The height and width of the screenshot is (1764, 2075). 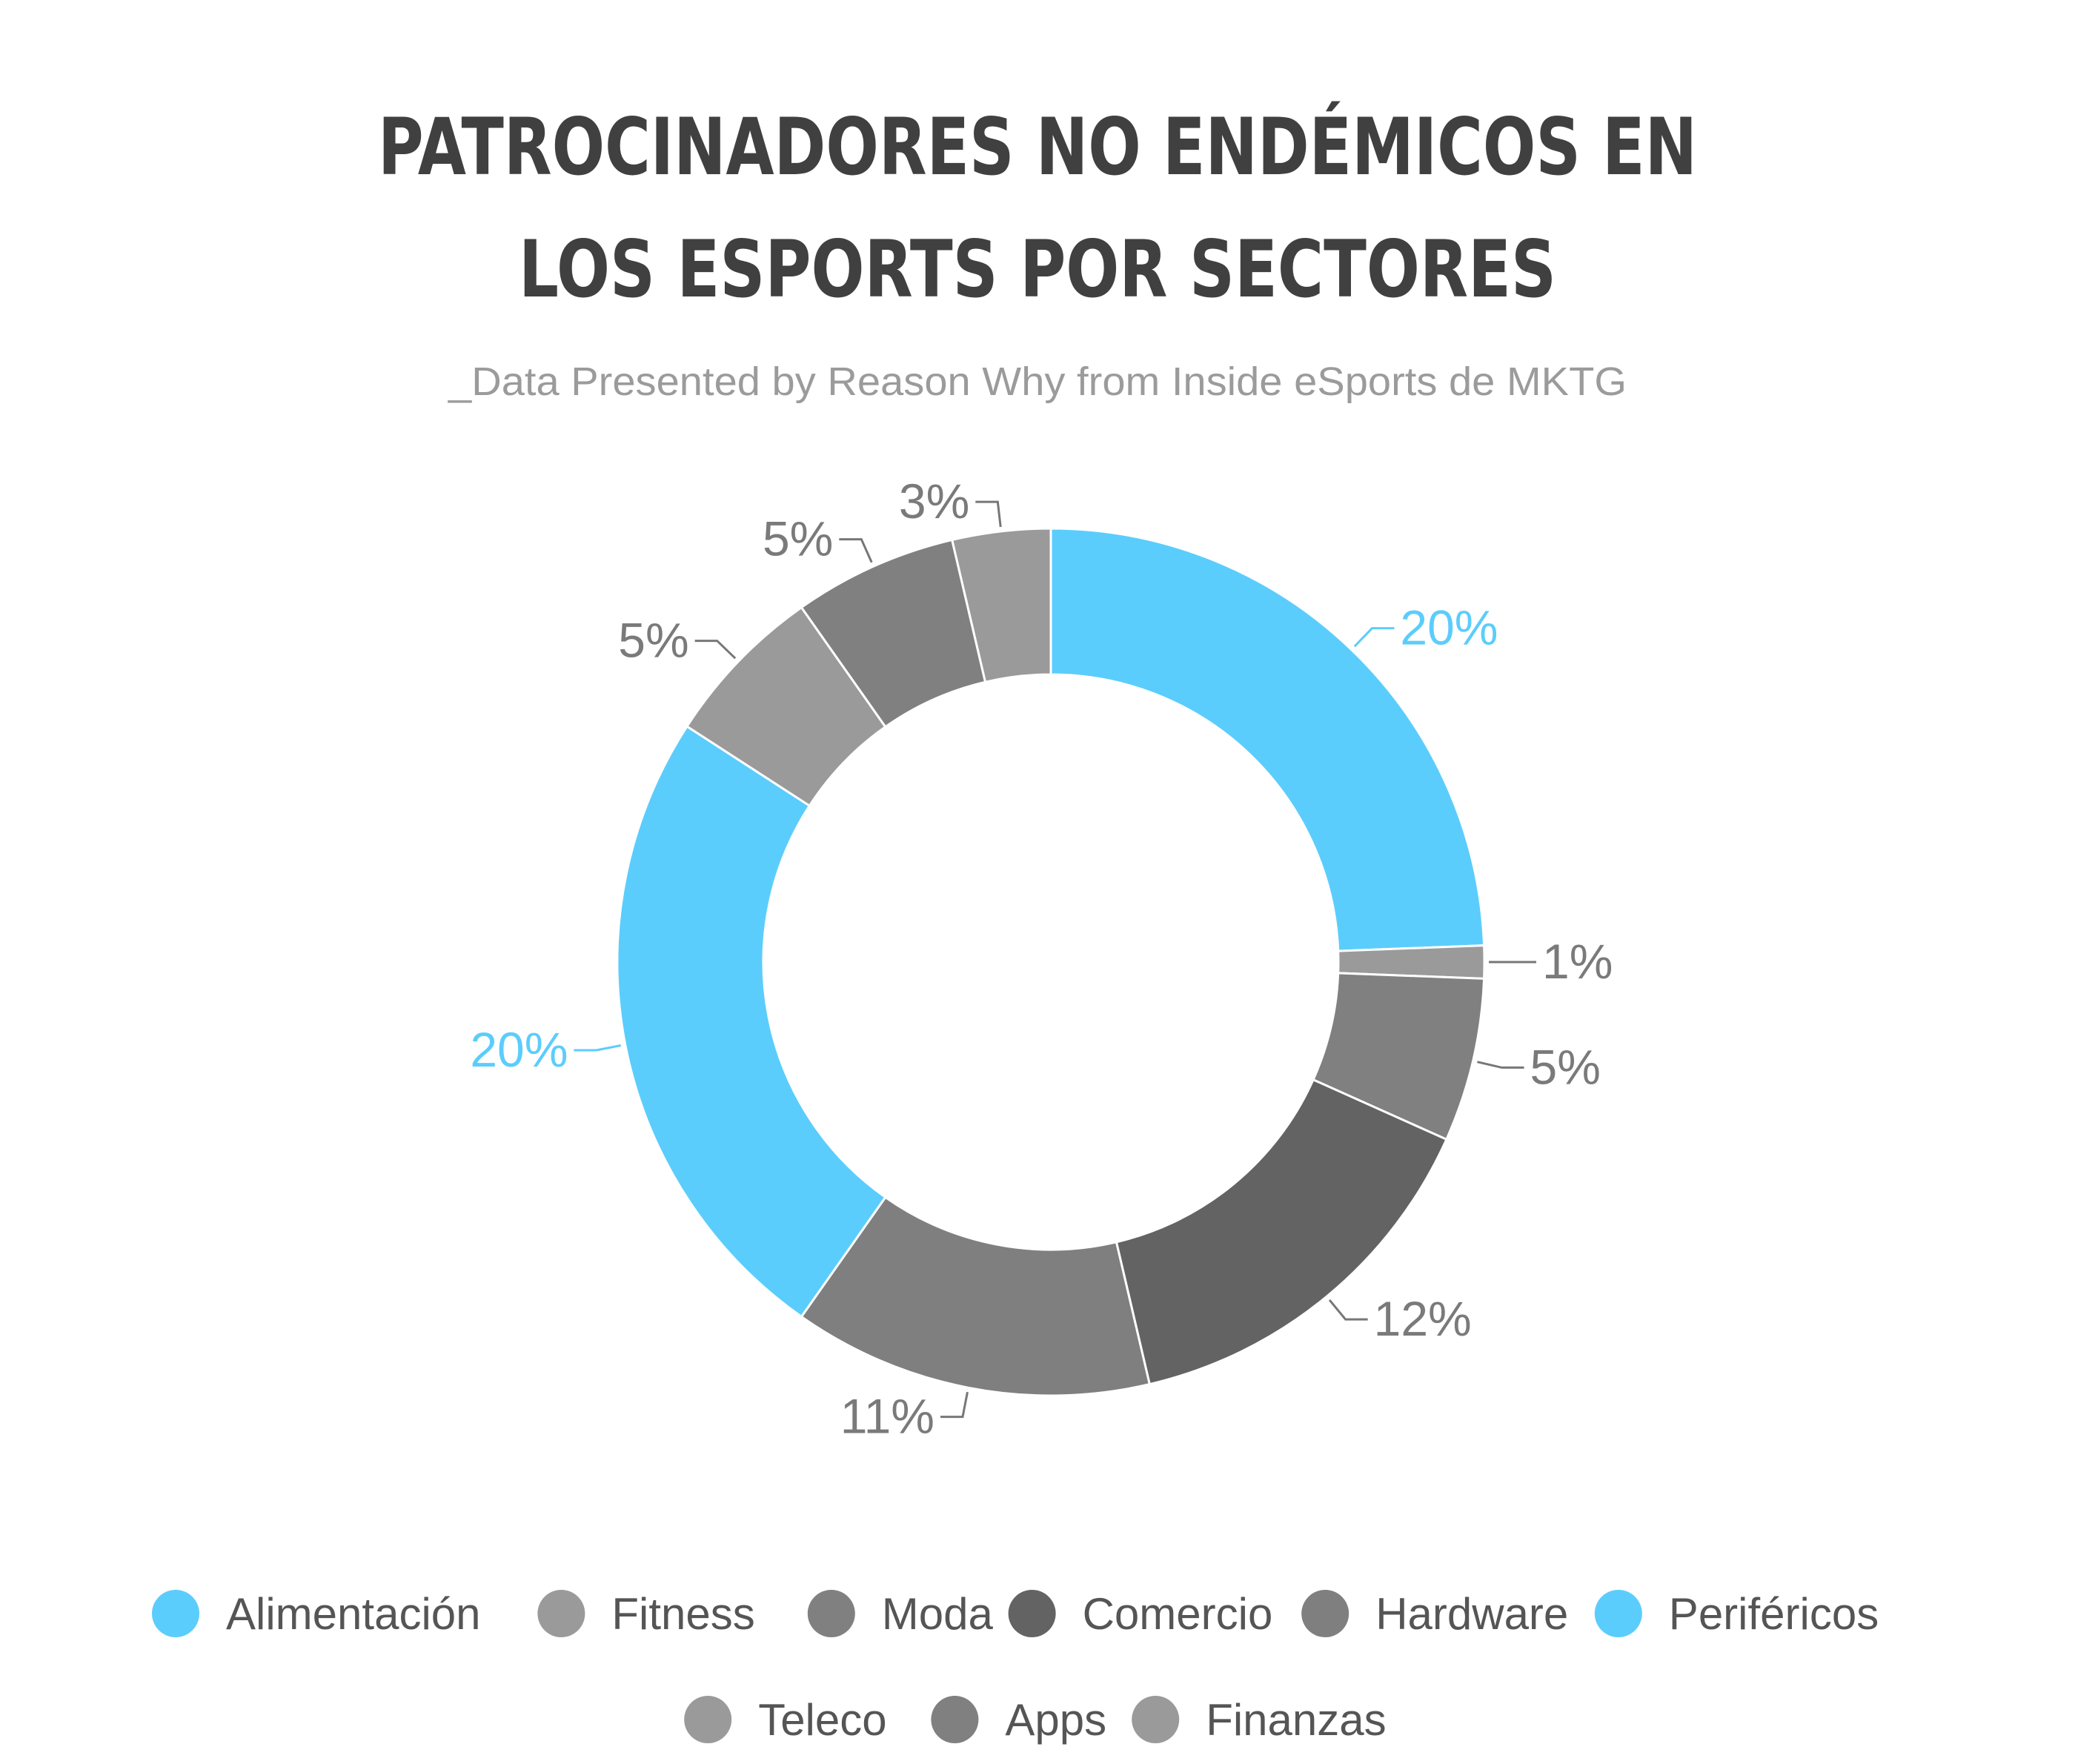 What do you see at coordinates (955, 1720) in the screenshot?
I see `legend-swatch-apps` at bounding box center [955, 1720].